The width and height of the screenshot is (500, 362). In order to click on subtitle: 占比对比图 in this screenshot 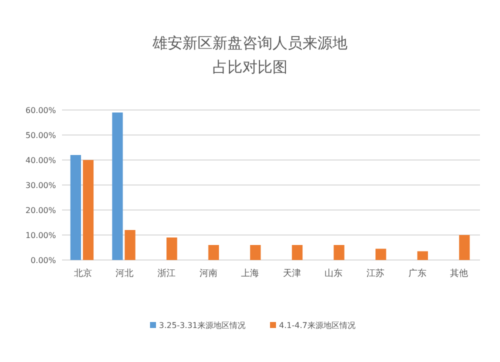, I will do `click(250, 67)`.